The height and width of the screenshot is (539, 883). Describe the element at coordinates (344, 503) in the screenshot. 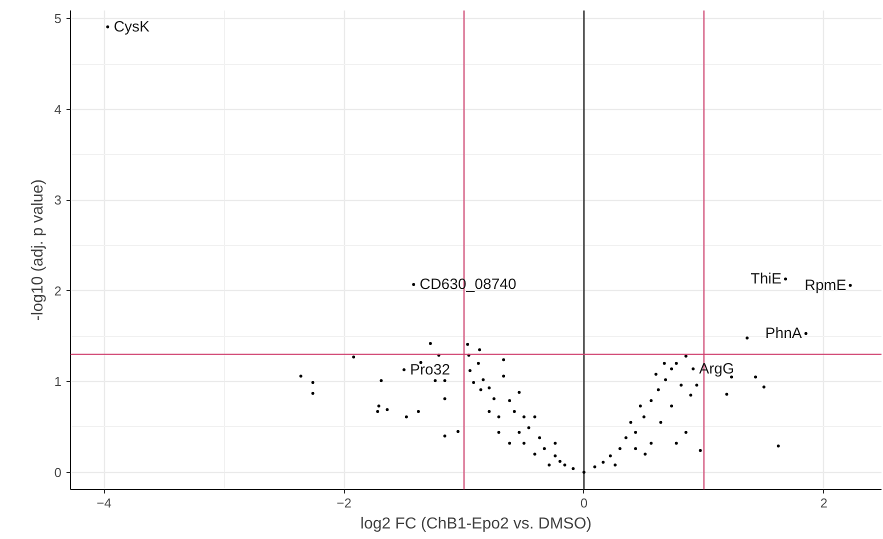

I see `x-tick-label: −2` at that location.